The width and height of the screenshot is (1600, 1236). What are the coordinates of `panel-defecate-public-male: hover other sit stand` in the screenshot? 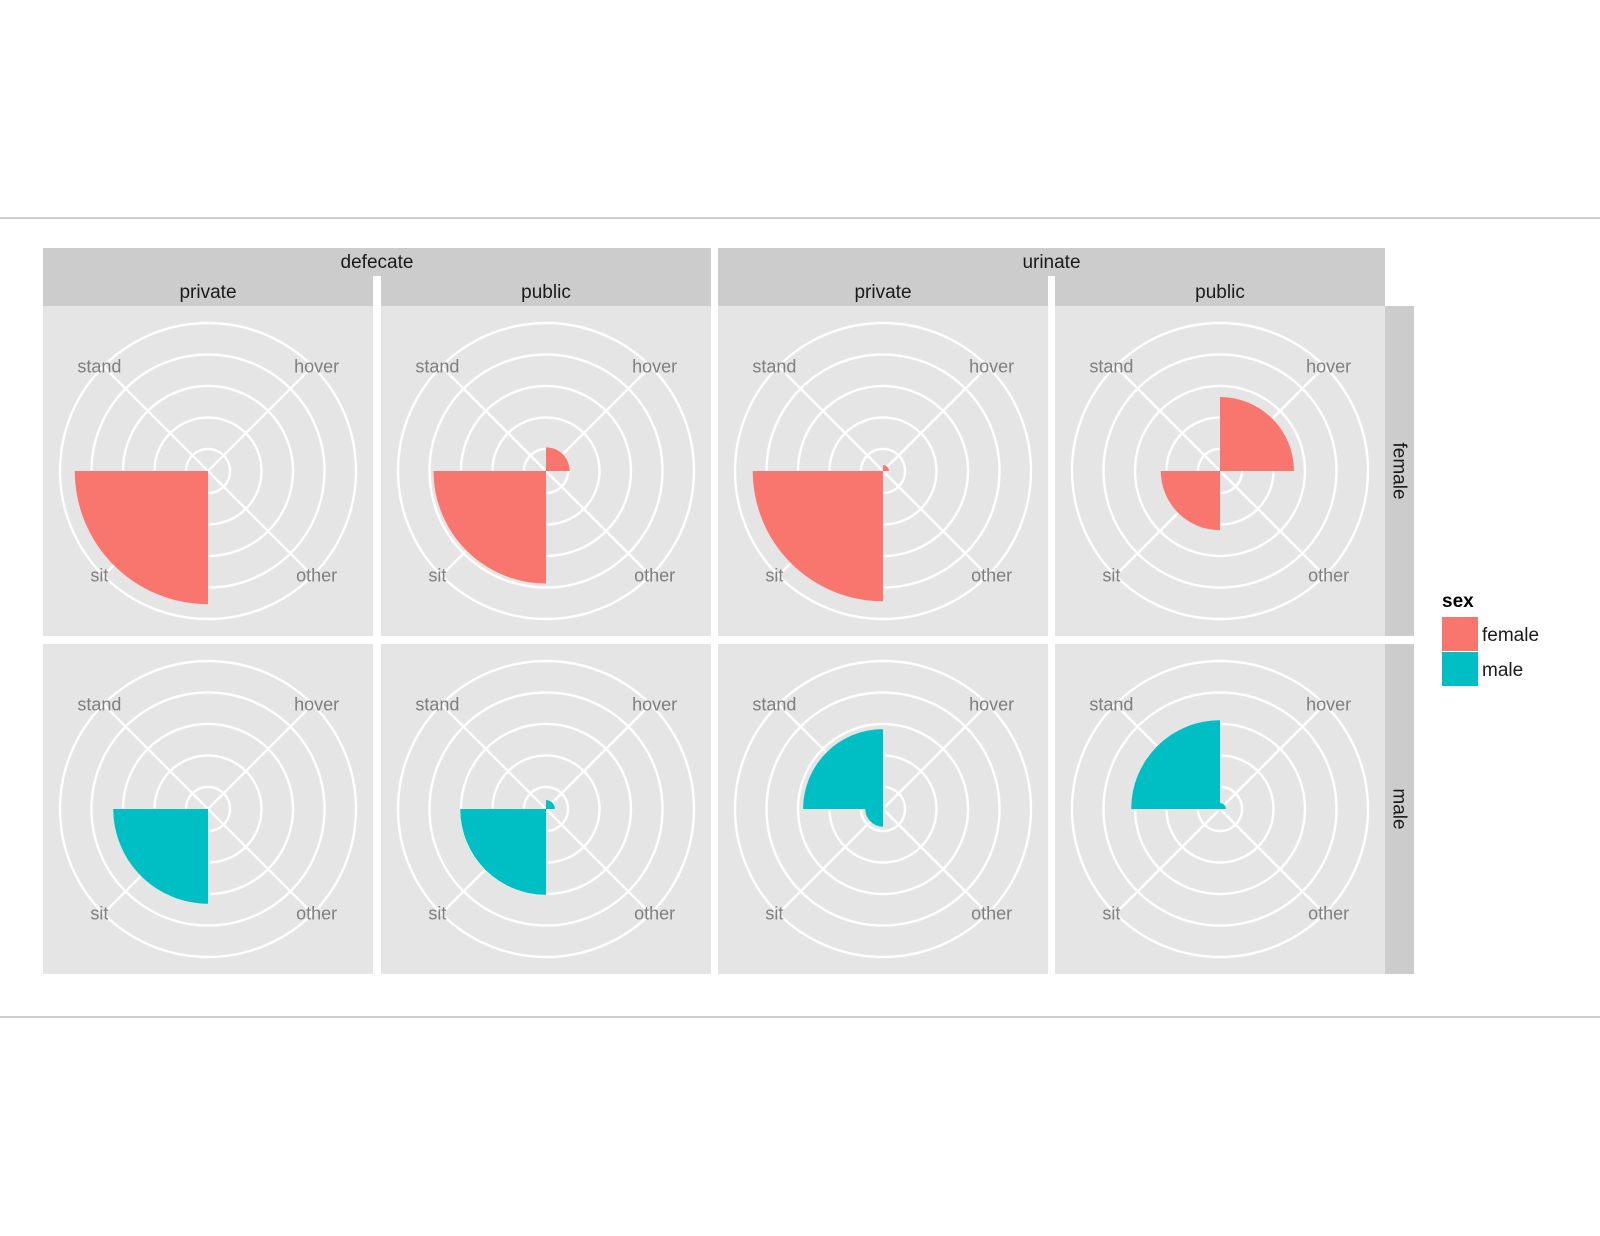 It's located at (546, 809).